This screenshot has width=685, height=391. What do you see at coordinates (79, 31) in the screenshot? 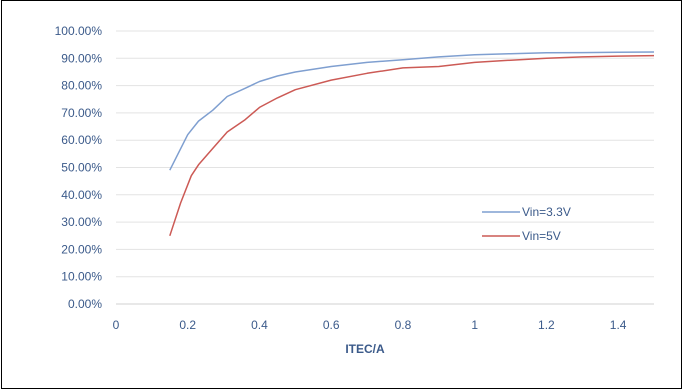
I see `y-tick-label: 100.00%` at bounding box center [79, 31].